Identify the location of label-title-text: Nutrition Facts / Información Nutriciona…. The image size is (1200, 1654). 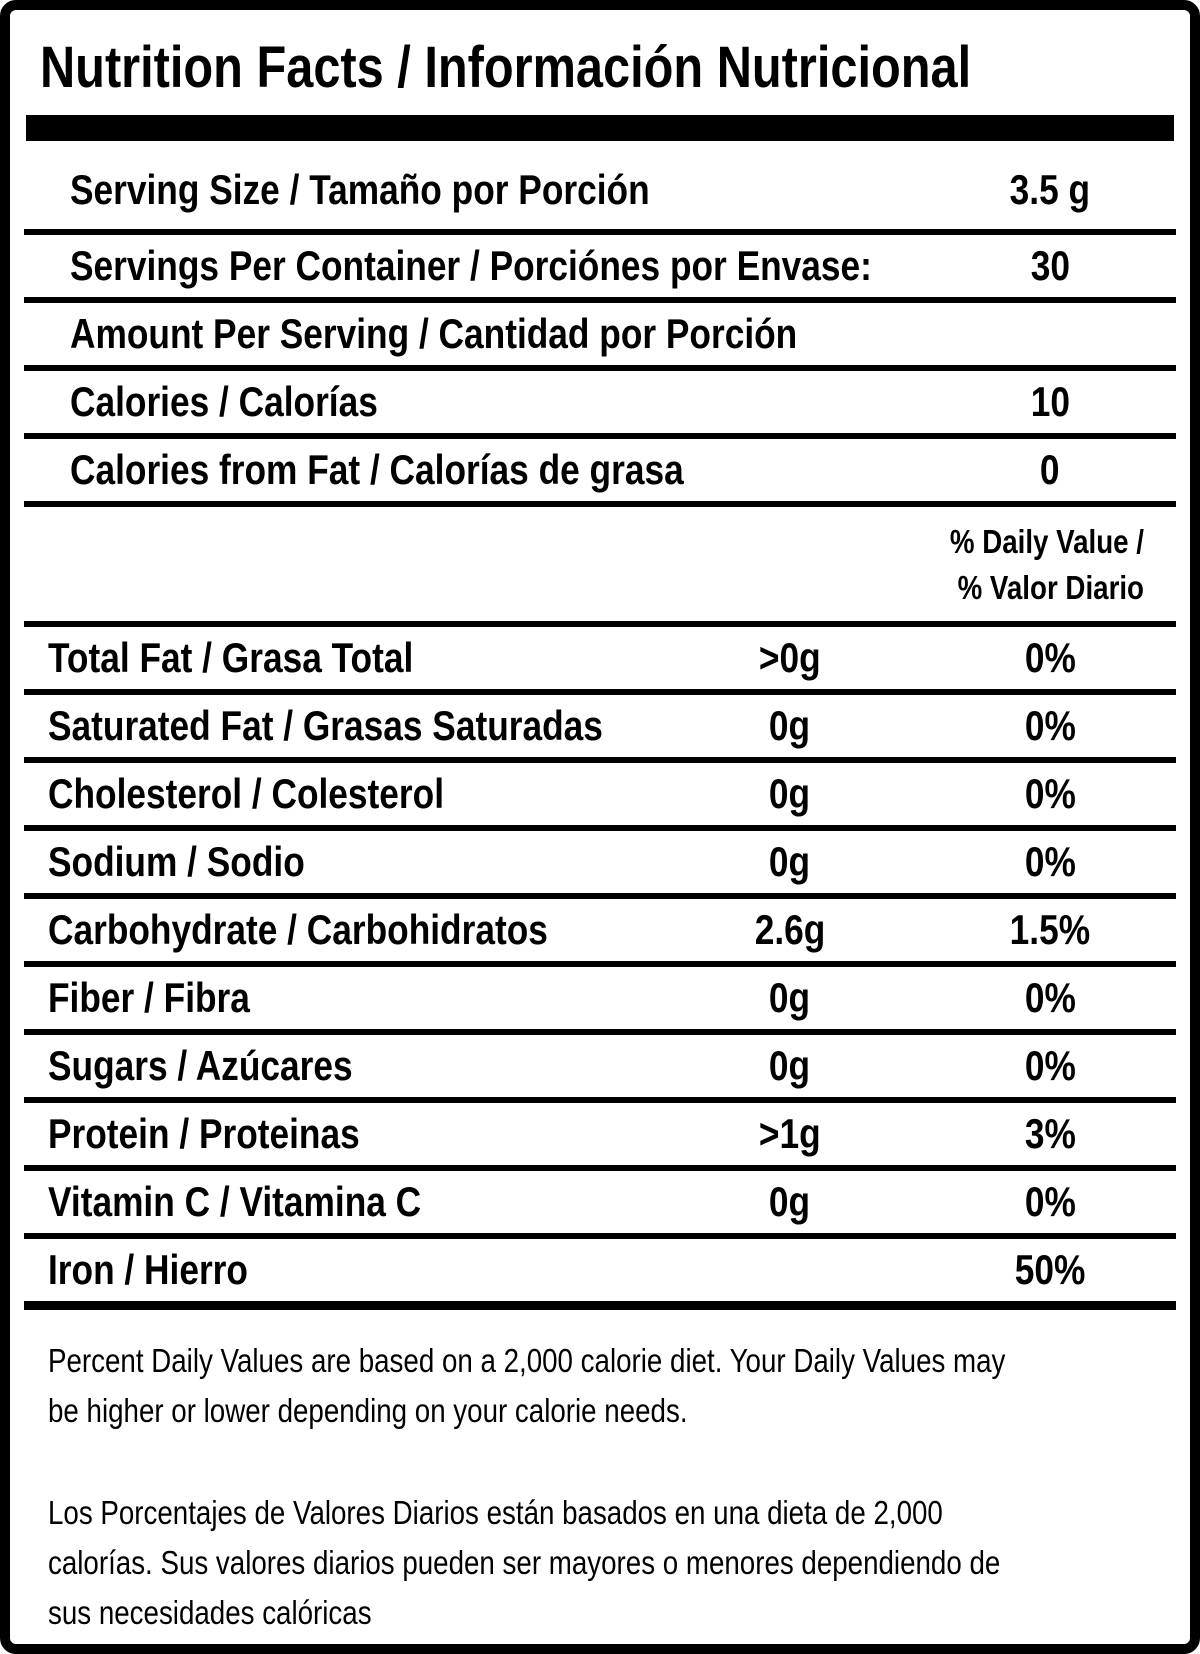
(506, 67).